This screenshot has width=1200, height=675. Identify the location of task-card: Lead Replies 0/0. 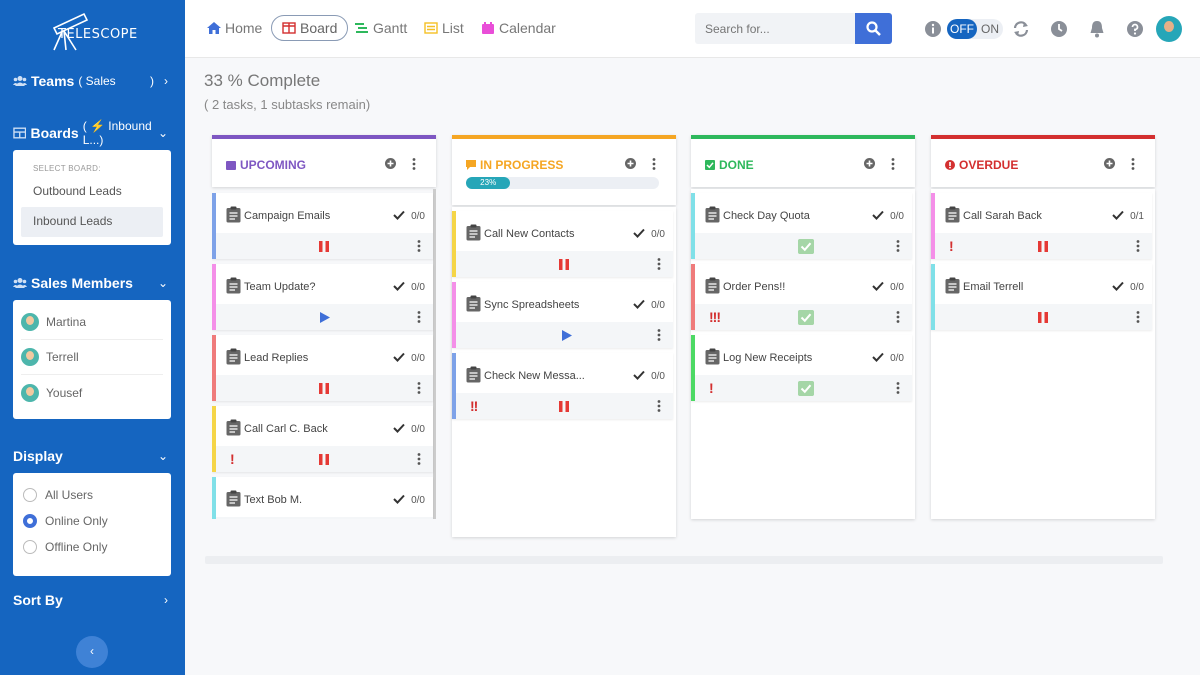
(322, 368).